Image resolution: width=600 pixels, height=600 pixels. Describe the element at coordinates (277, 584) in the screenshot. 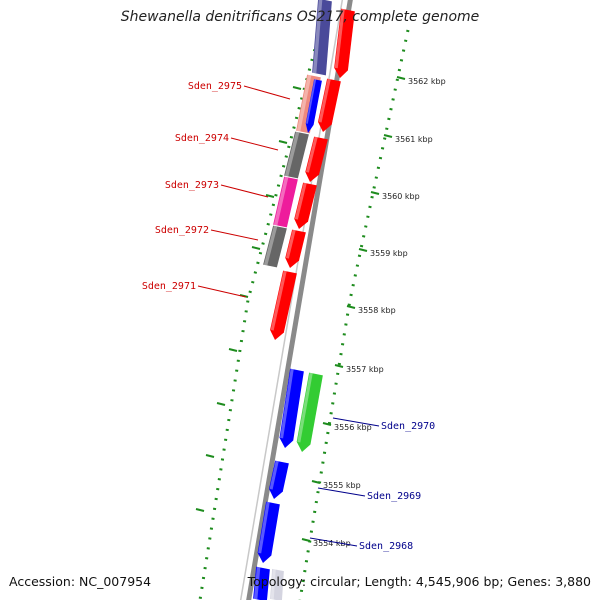

I see `gene-block-pale` at that location.